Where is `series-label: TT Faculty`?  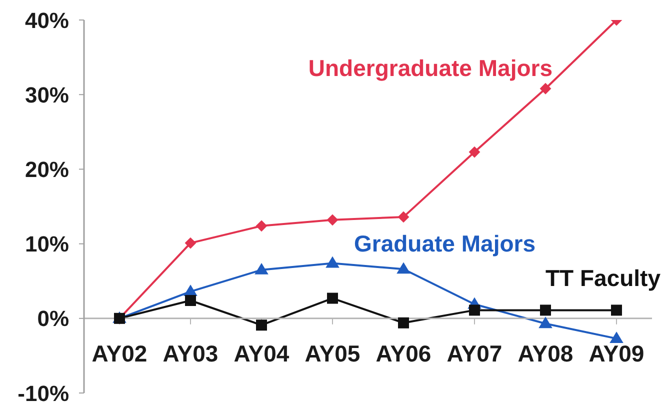
series-label: TT Faculty is located at coordinates (603, 278).